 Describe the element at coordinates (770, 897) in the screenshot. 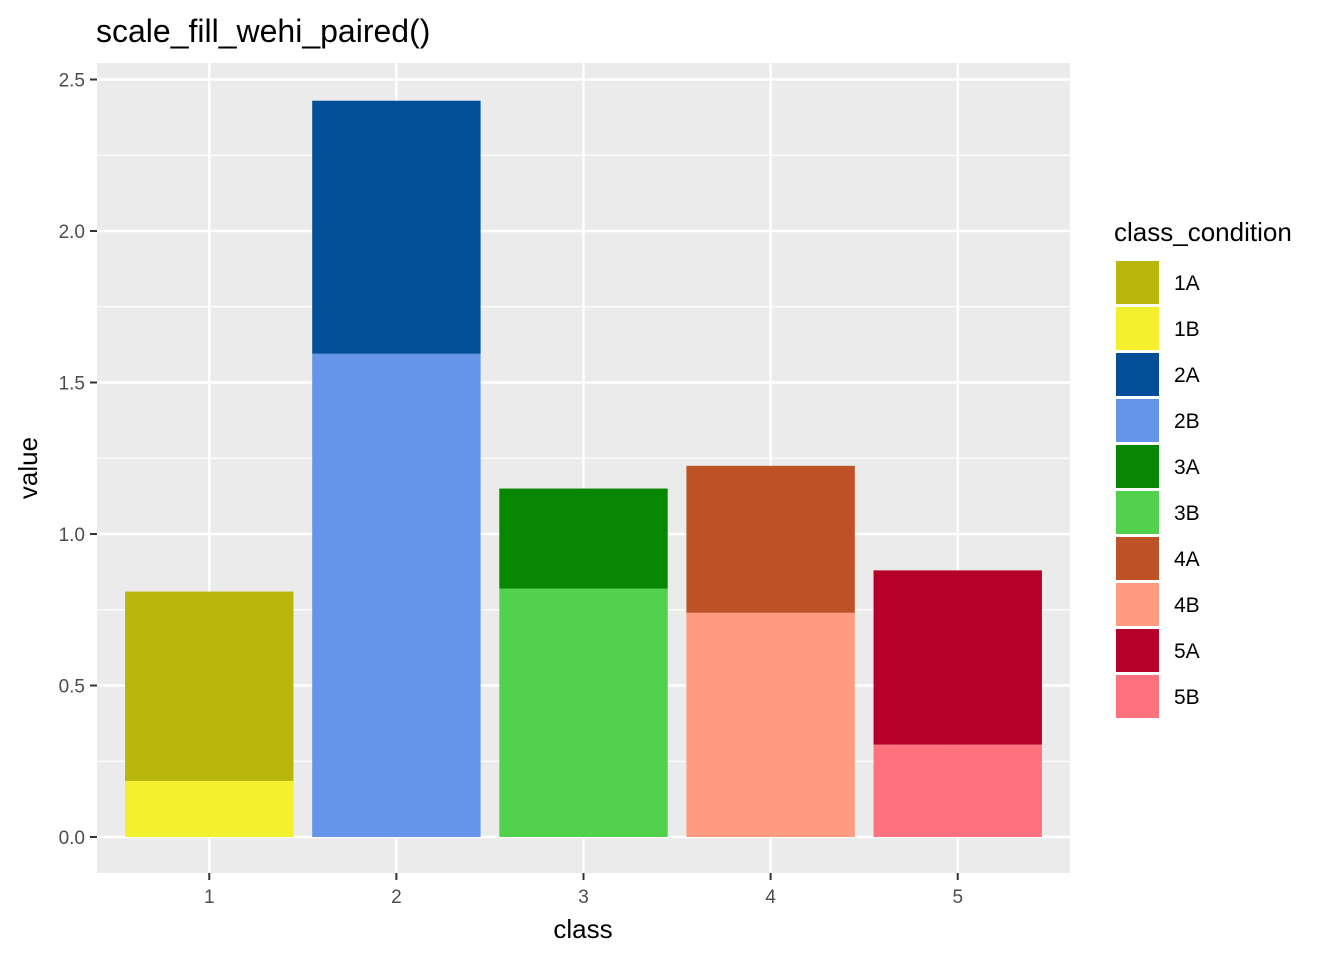

I see `x-tick-label: 4` at that location.